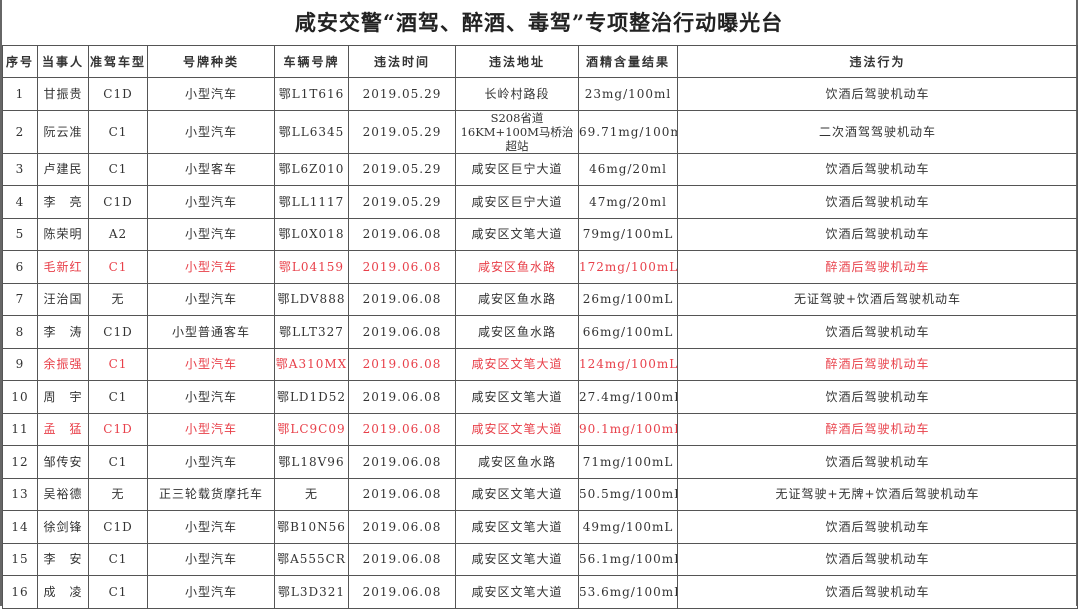  What do you see at coordinates (877, 131) in the screenshot?
I see `cell-act: 二次酒驾驾驶机动车` at bounding box center [877, 131].